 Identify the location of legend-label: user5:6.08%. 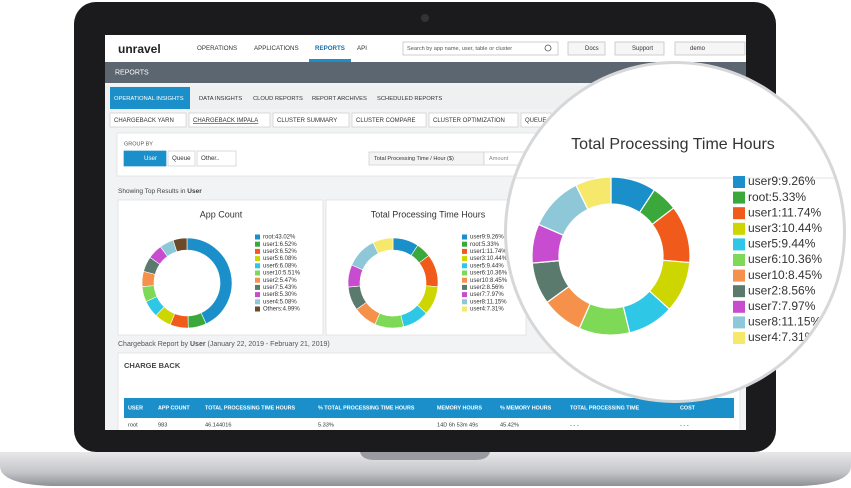
(280, 259).